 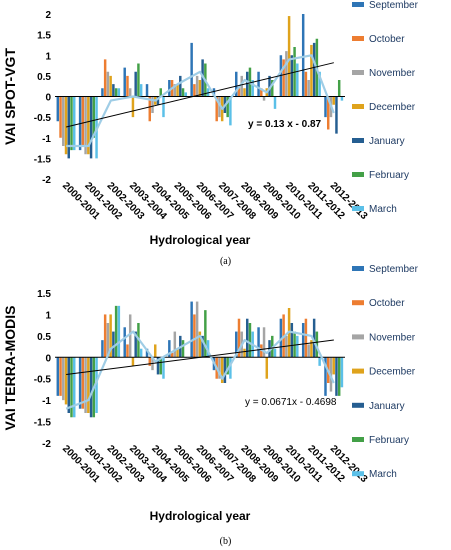 What do you see at coordinates (394, 5) in the screenshot?
I see `legend-label: September` at bounding box center [394, 5].